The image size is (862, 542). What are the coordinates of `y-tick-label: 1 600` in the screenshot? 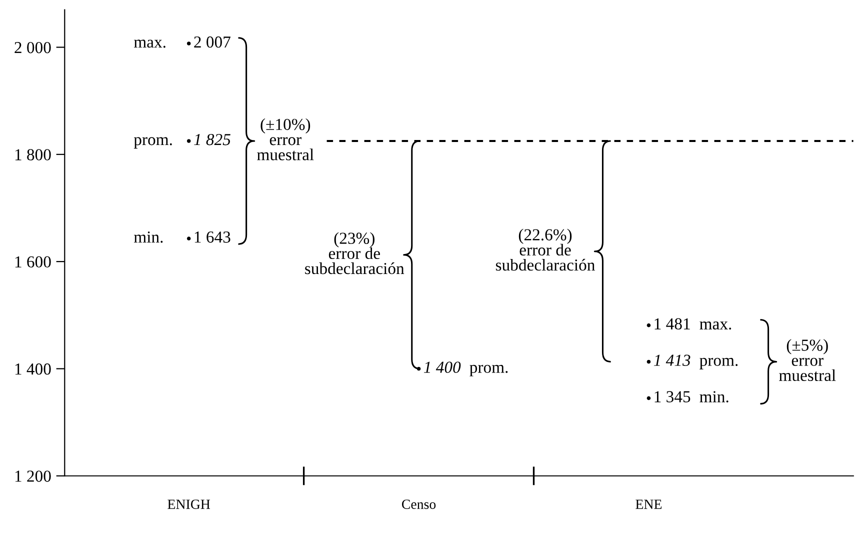 It's located at (33, 262).